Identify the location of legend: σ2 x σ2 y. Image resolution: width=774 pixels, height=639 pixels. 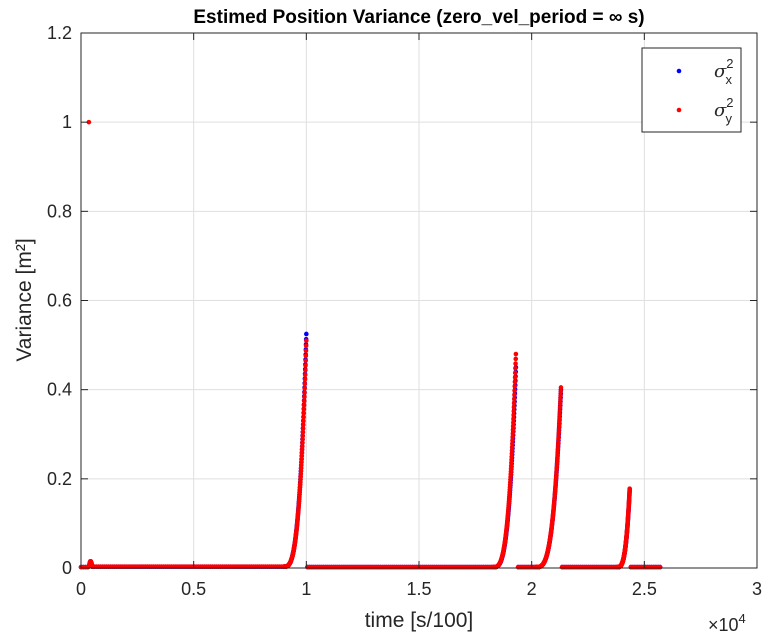
(691, 90).